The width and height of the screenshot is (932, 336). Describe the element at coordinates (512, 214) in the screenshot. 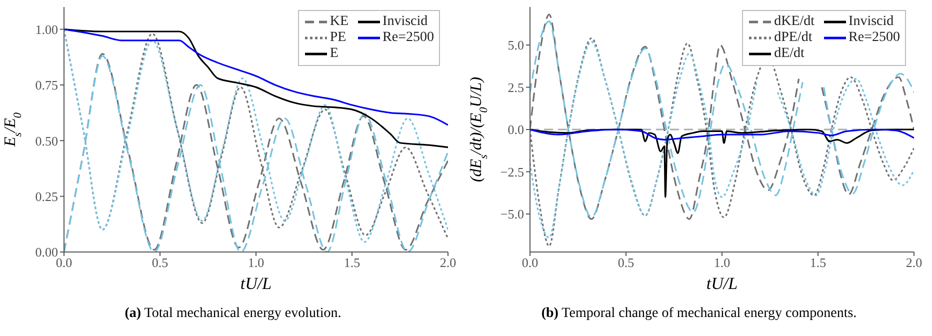

I see `y-tick-label: −5.0` at that location.